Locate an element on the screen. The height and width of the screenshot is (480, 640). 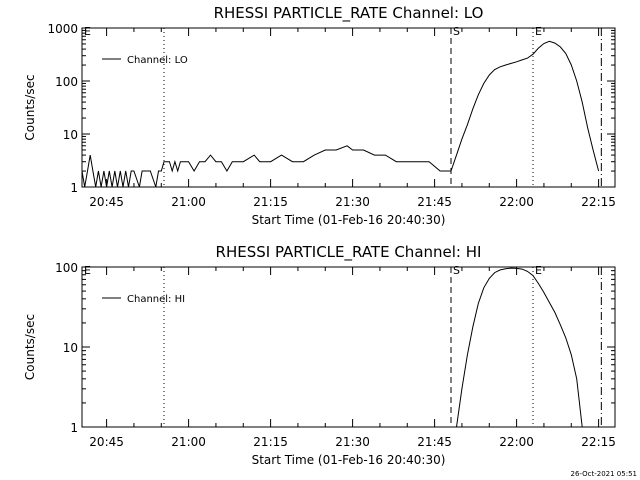
y-tick-label: 1000 is located at coordinates (62, 29).